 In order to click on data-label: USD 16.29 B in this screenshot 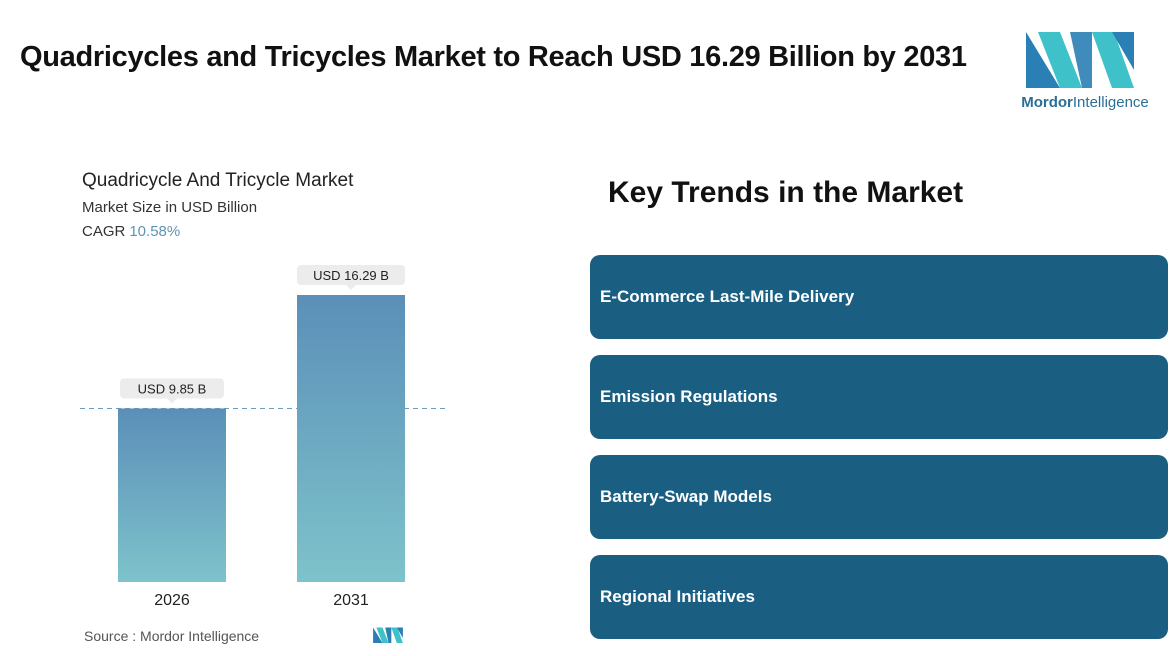, I will do `click(351, 275)`.